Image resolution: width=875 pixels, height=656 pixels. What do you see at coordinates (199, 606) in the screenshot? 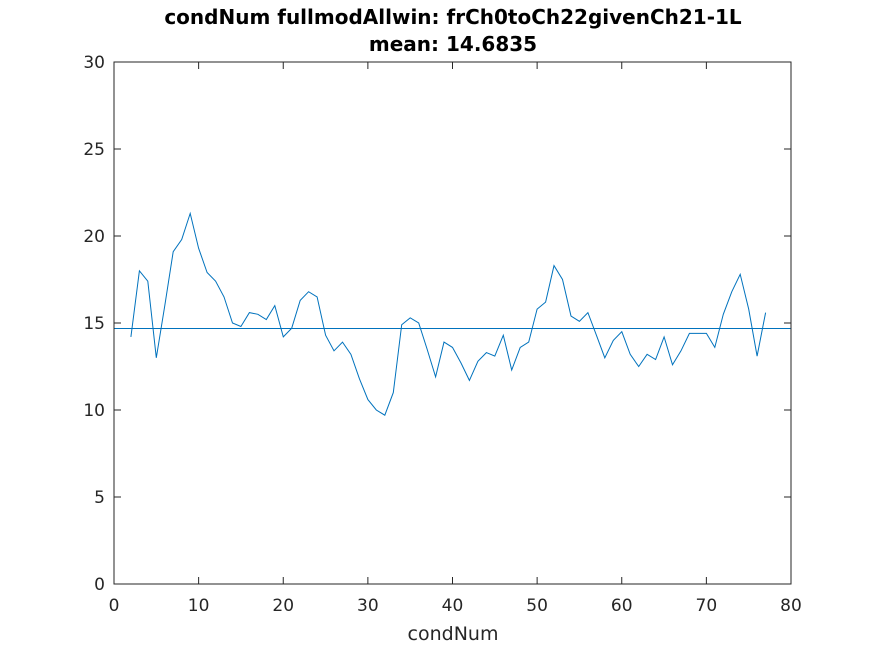
I see `x-tick-label: 10` at bounding box center [199, 606].